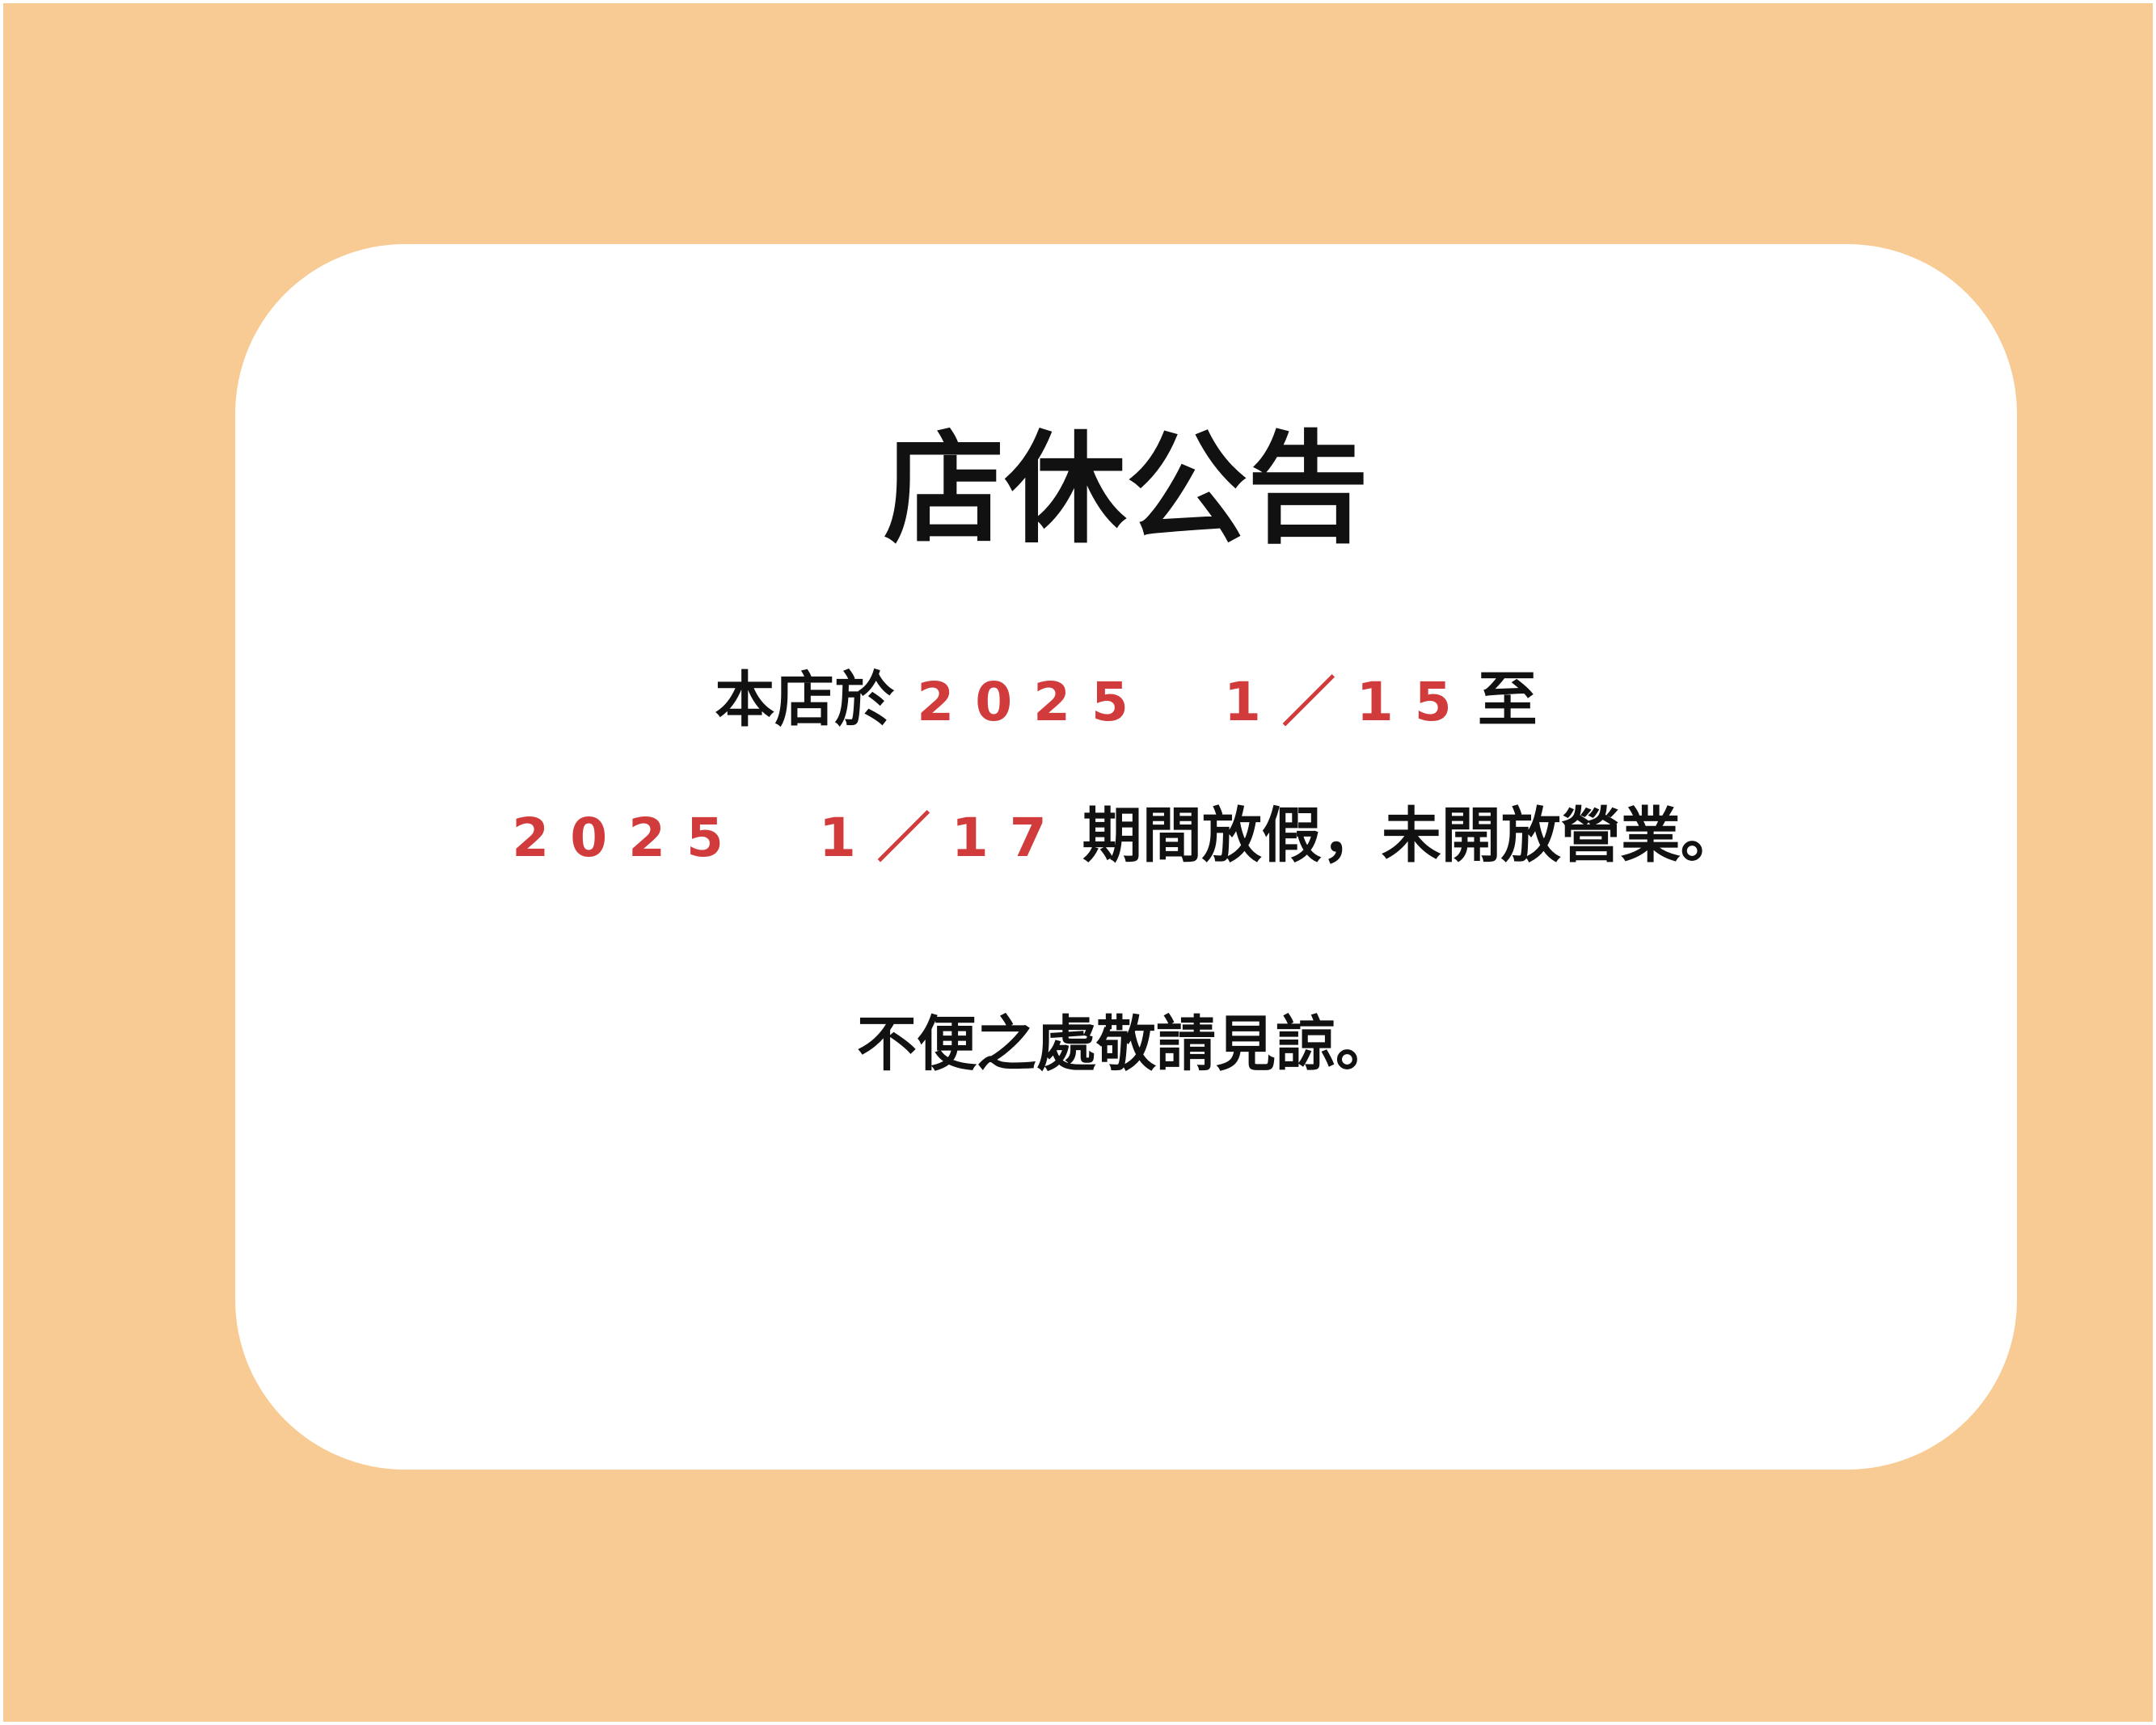 This screenshot has width=2156, height=1725. I want to click on end-date: 2025 1／17, so click(790, 838).